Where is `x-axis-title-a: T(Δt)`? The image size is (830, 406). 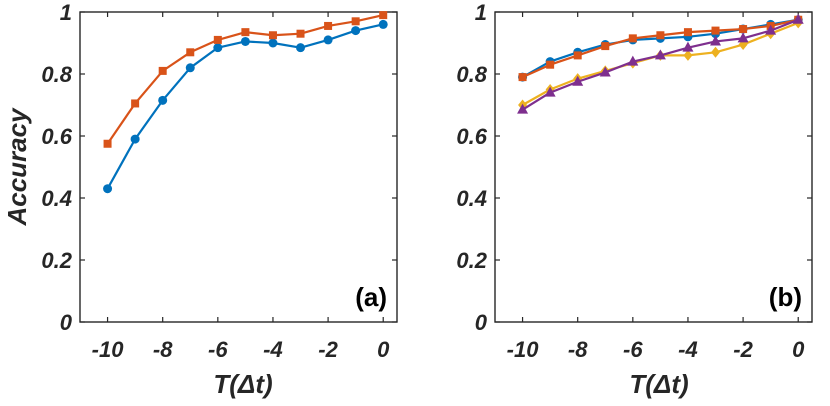
x-axis-title-a: T(Δt) is located at coordinates (242, 384).